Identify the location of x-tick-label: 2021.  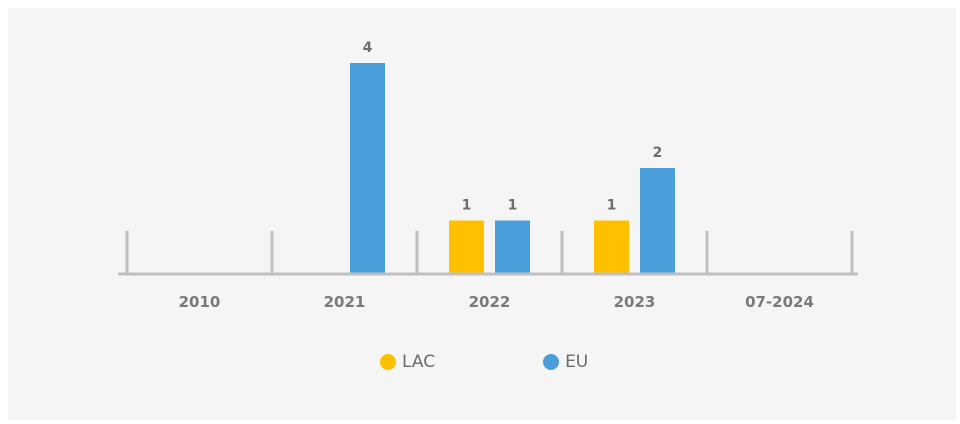
(345, 302).